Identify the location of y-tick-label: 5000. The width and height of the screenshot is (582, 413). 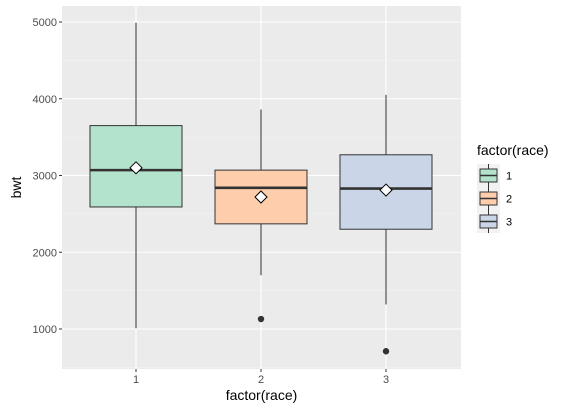
(45, 23).